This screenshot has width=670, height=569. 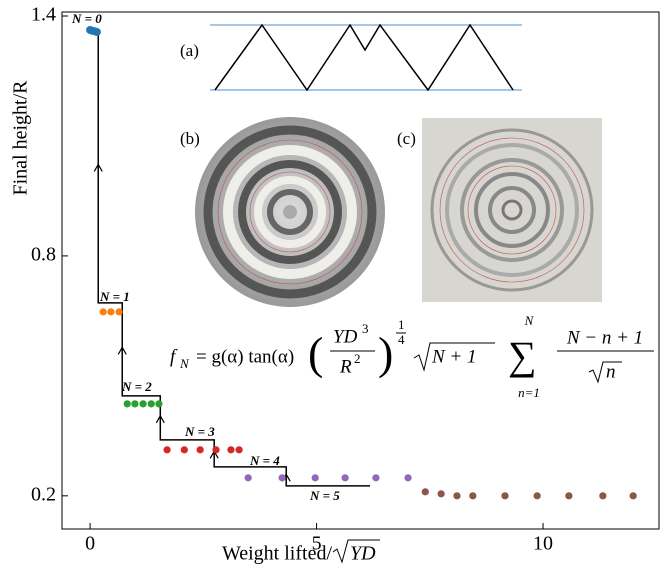 I want to click on inset-label: (b), so click(x=190, y=138).